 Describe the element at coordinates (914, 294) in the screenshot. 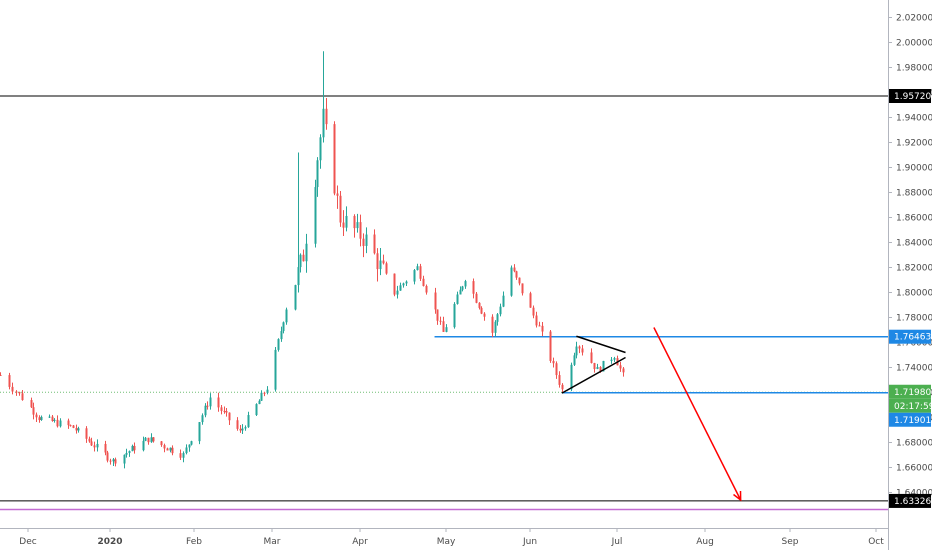

I see `price-tick-label: 1.80000` at that location.